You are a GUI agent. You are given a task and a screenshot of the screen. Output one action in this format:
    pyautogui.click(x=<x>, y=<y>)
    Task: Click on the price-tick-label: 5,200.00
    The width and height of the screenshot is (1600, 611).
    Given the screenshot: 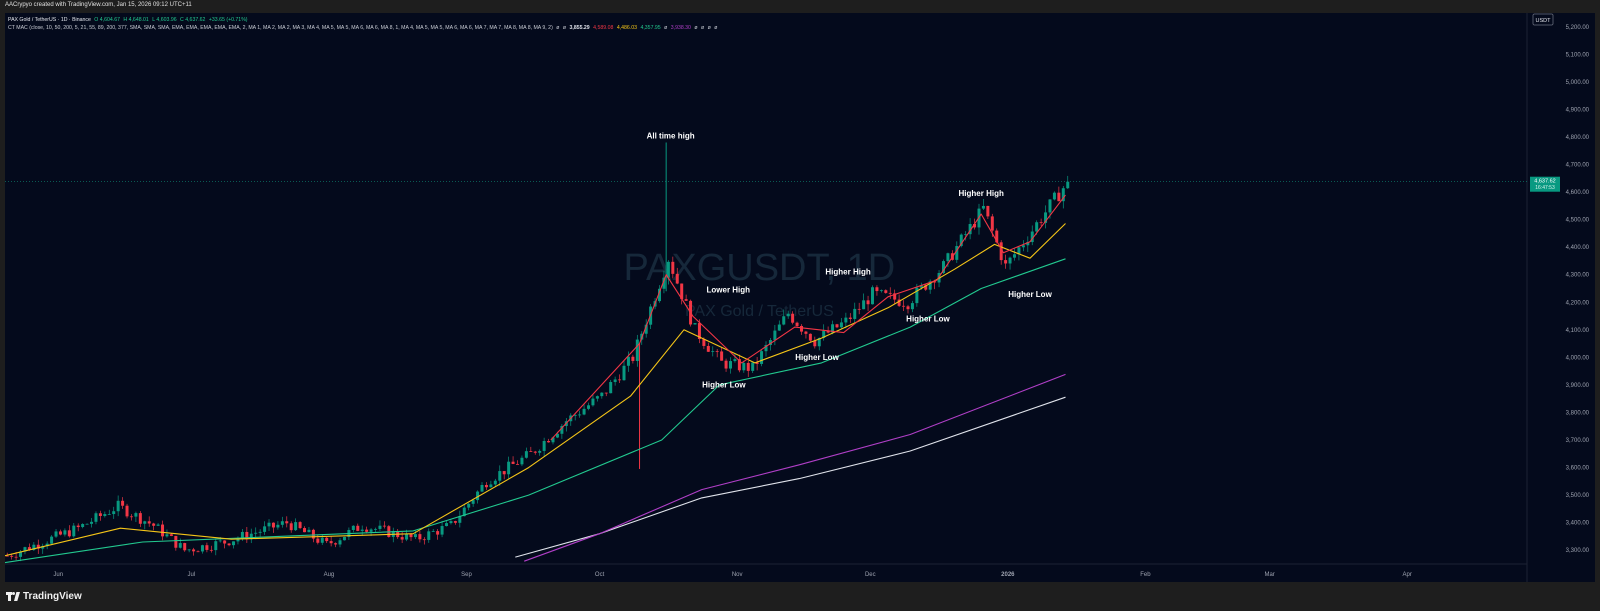 What is the action you would take?
    pyautogui.click(x=1578, y=28)
    